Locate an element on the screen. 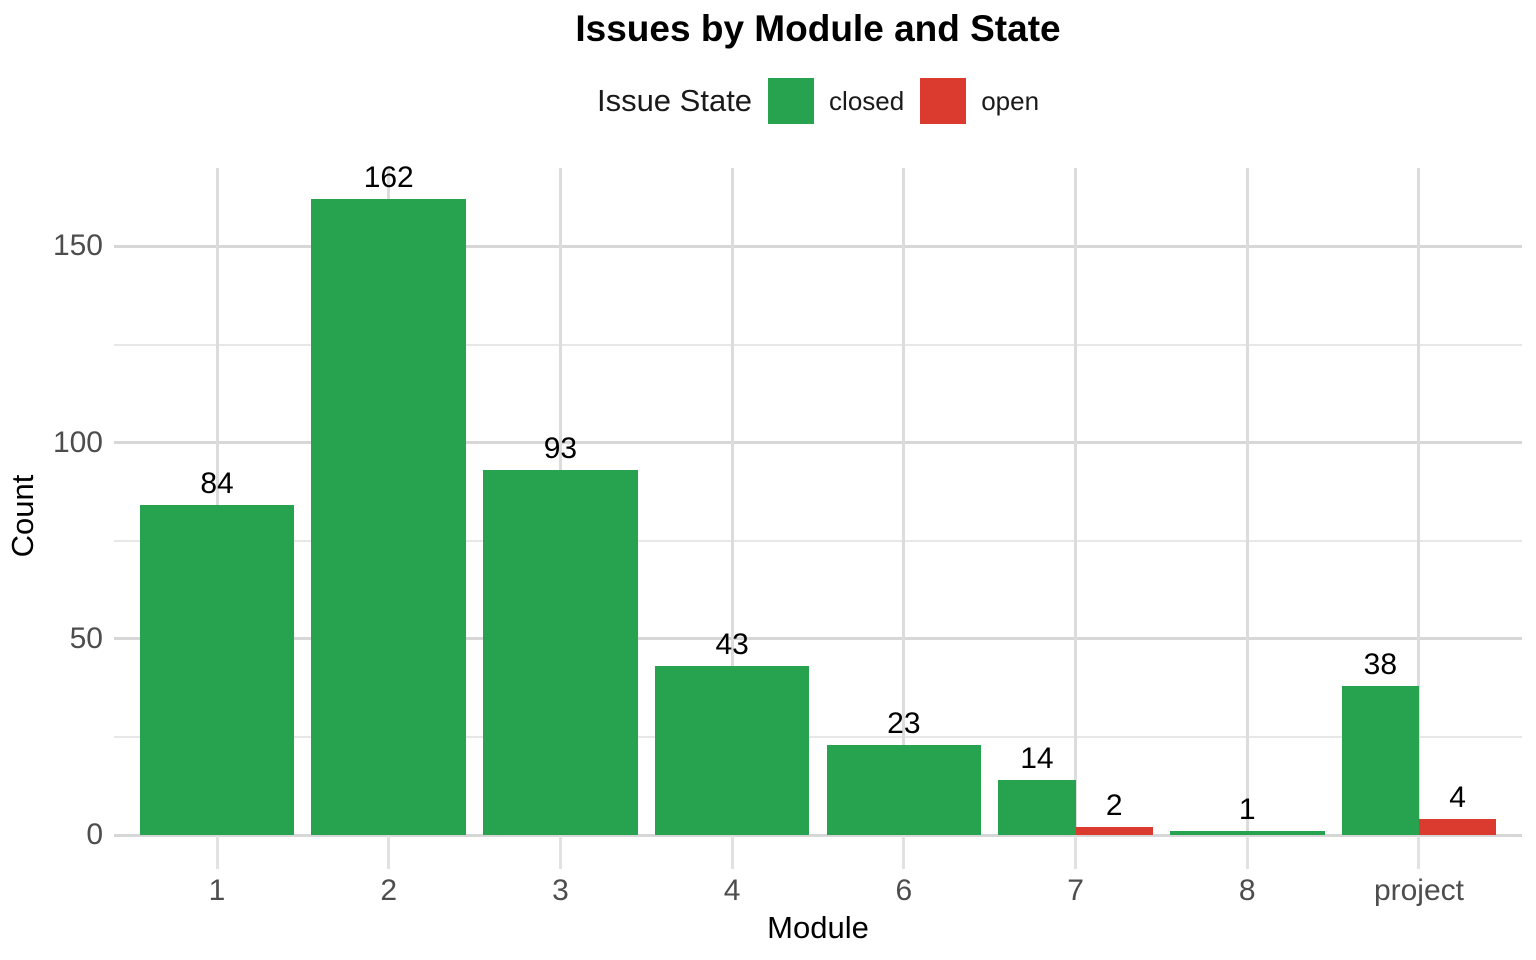 The image size is (1536, 960). bar-value-7-closed: 14 is located at coordinates (1037, 759).